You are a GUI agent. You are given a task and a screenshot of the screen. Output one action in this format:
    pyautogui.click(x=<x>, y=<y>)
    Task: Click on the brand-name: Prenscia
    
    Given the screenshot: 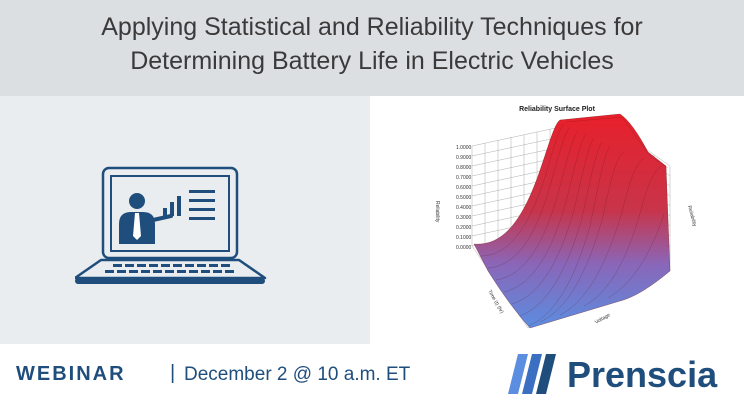 What is the action you would take?
    pyautogui.click(x=642, y=374)
    